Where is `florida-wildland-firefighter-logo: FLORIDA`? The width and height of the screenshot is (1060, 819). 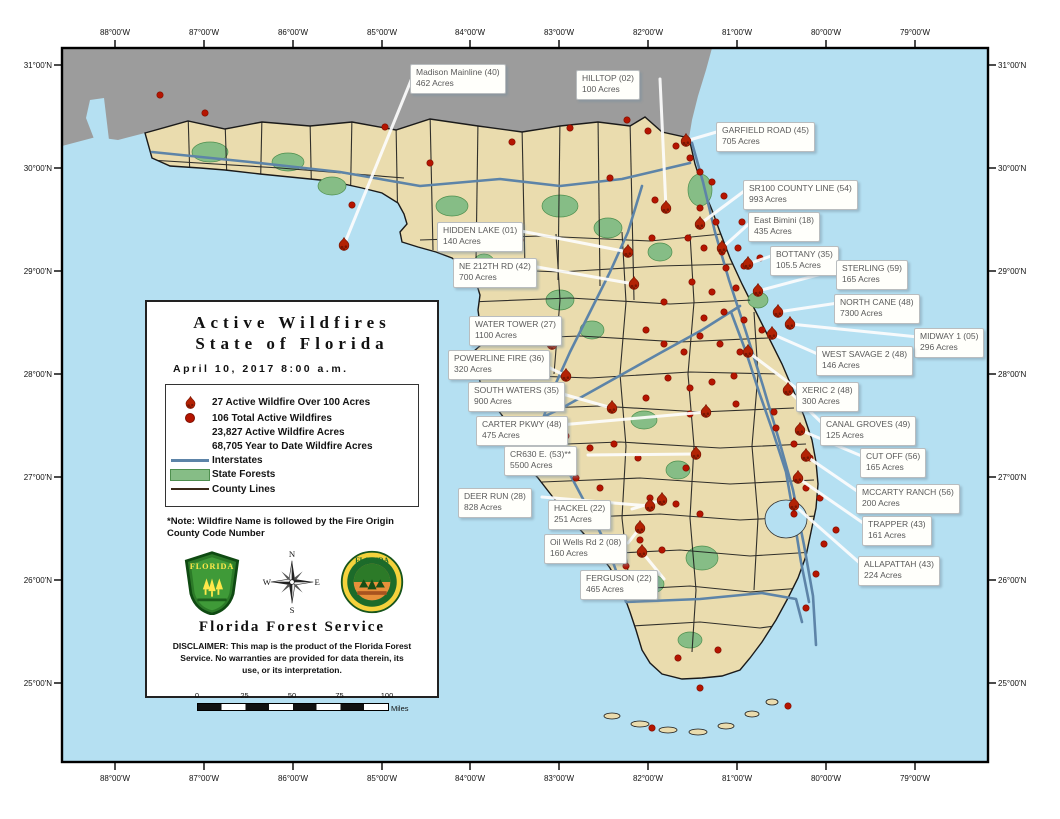
florida-wildland-firefighter-logo: FLORIDA is located at coordinates (372, 582).